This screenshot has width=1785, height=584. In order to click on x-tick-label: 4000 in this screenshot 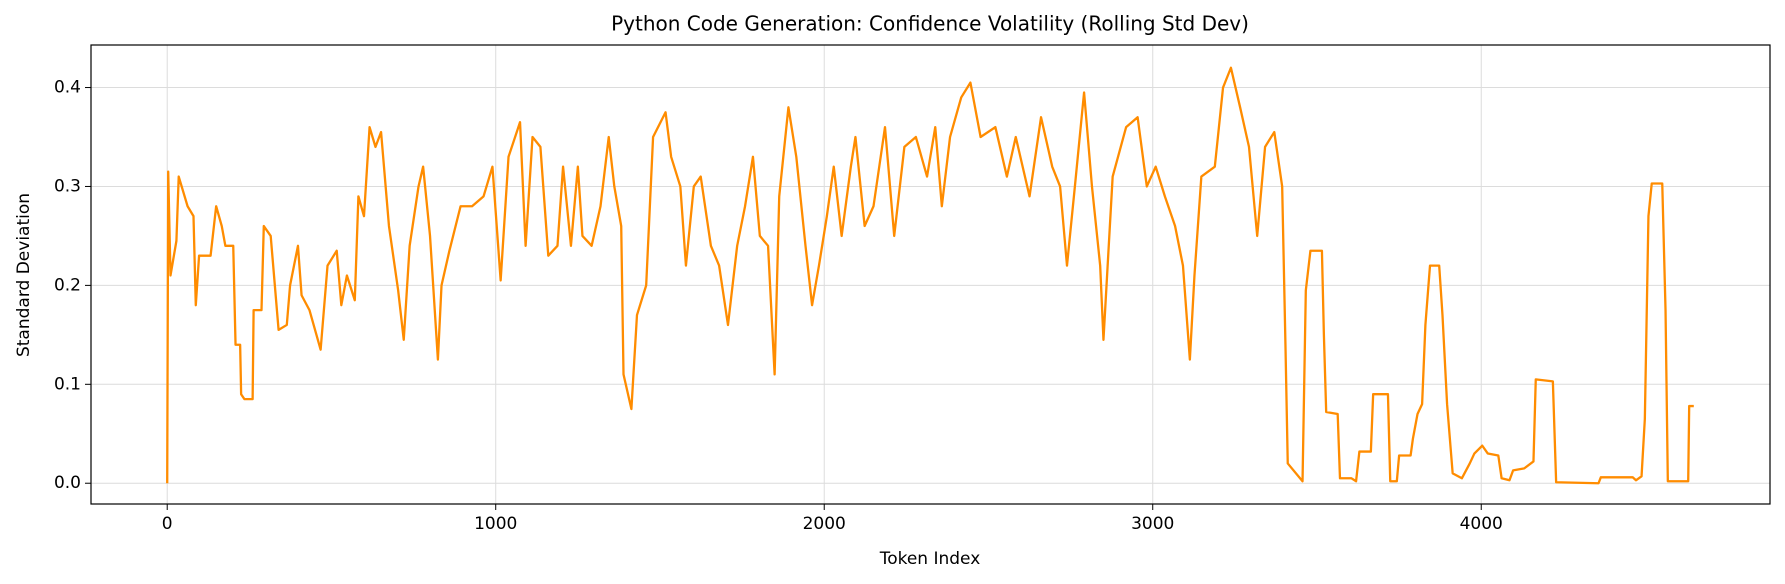, I will do `click(1481, 524)`.